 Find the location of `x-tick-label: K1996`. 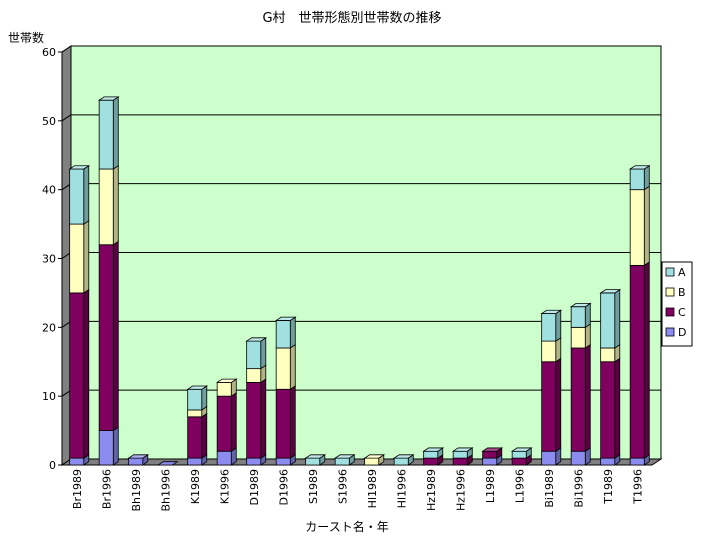

x-tick-label: K1996 is located at coordinates (224, 486).